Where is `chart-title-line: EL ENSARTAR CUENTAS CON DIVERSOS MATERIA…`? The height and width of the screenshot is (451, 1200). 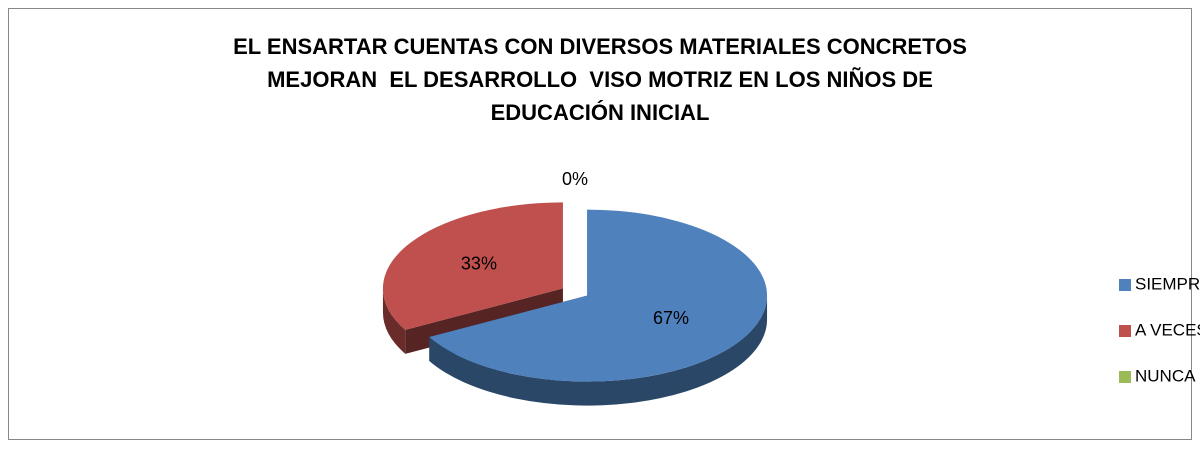
chart-title-line: EL ENSARTAR CUENTAS CON DIVERSOS MATERIA… is located at coordinates (600, 46).